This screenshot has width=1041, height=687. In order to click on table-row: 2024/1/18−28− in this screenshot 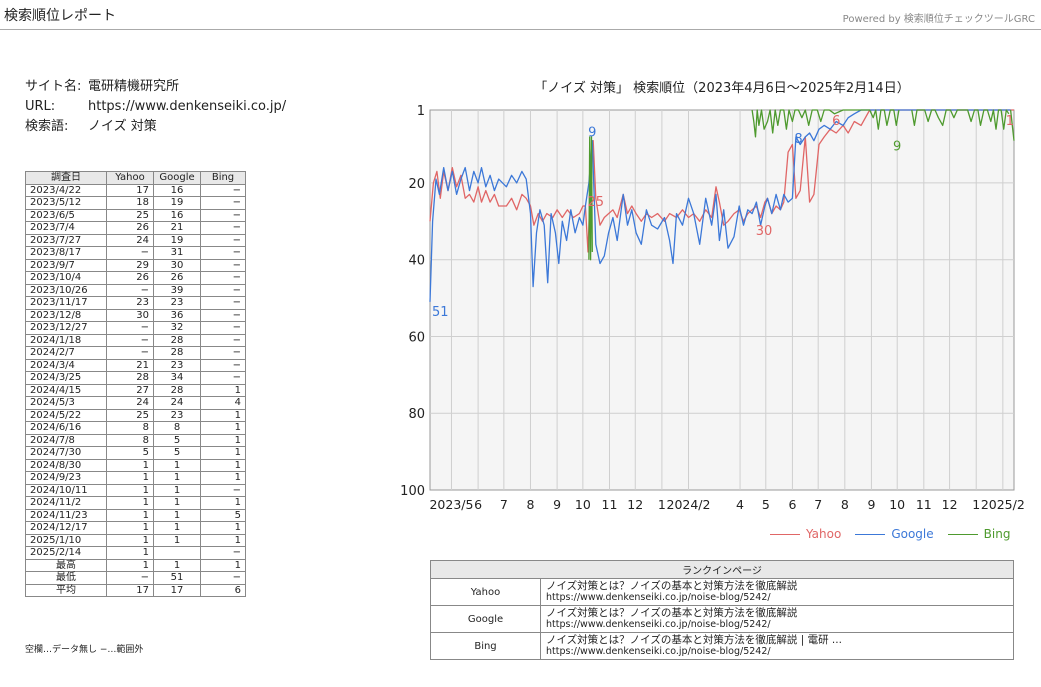, I will do `click(135, 340)`.